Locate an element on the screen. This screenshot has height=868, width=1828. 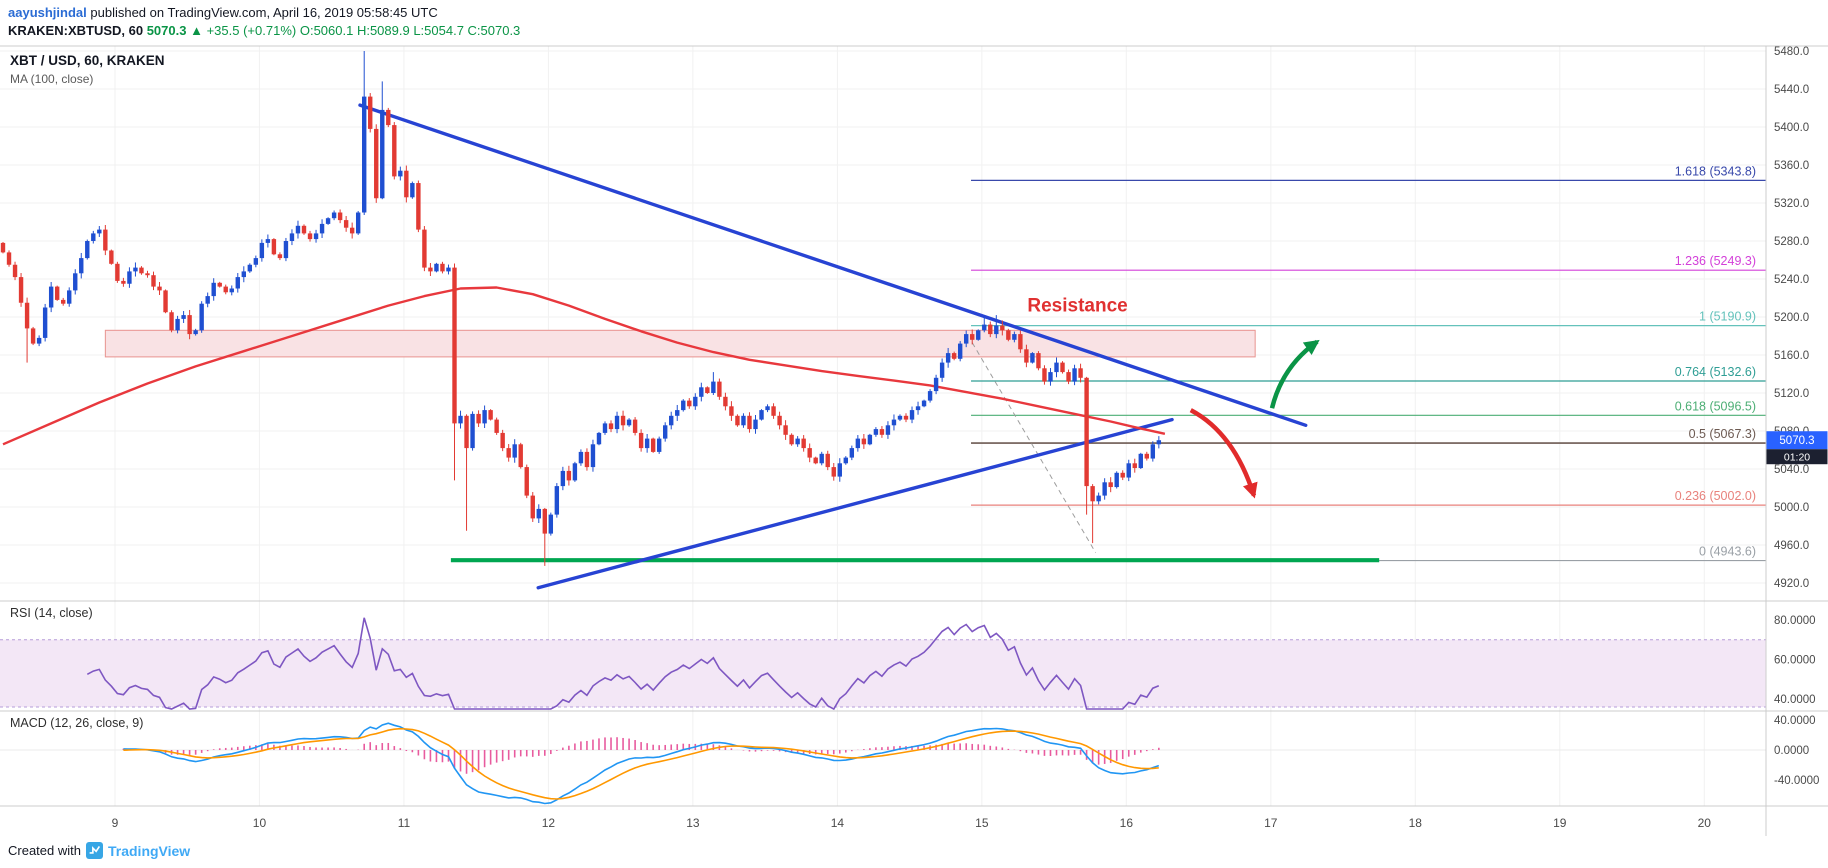
time-tick-label: 14 is located at coordinates (838, 823).